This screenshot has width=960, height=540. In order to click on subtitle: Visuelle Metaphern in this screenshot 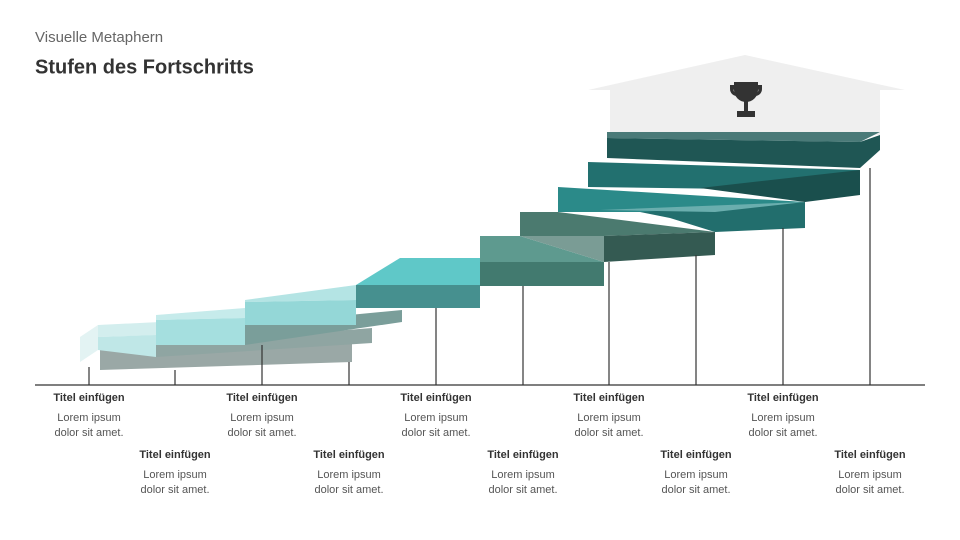, I will do `click(99, 37)`.